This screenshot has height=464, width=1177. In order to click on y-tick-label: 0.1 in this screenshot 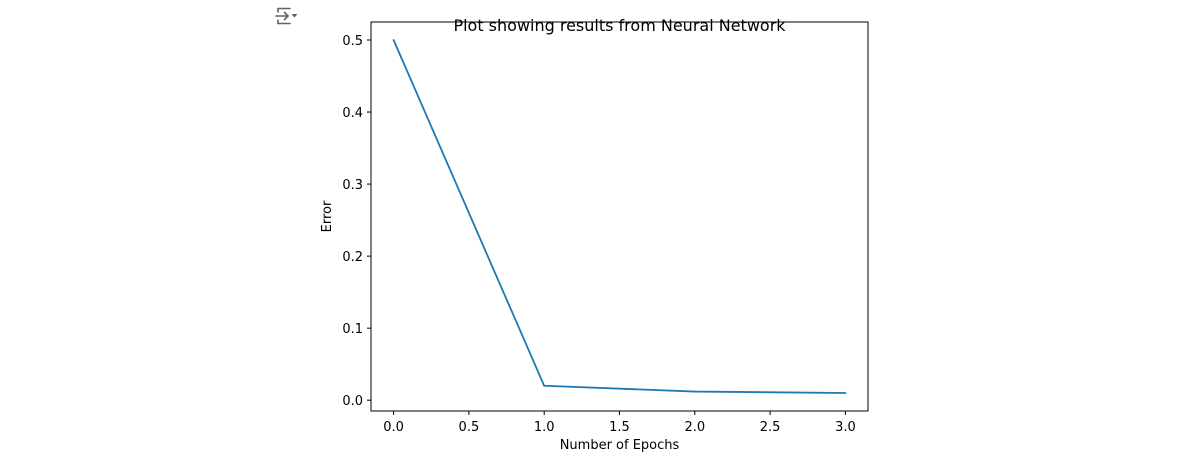, I will do `click(352, 329)`.